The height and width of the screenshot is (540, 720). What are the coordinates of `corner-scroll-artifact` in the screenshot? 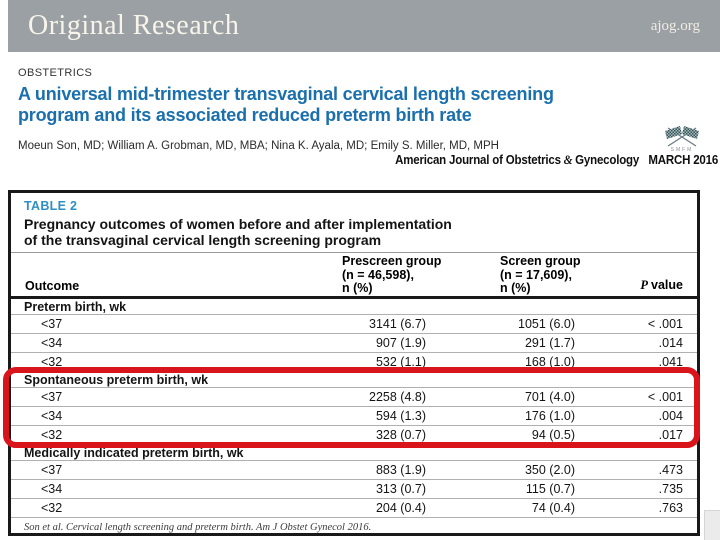 It's located at (712, 525).